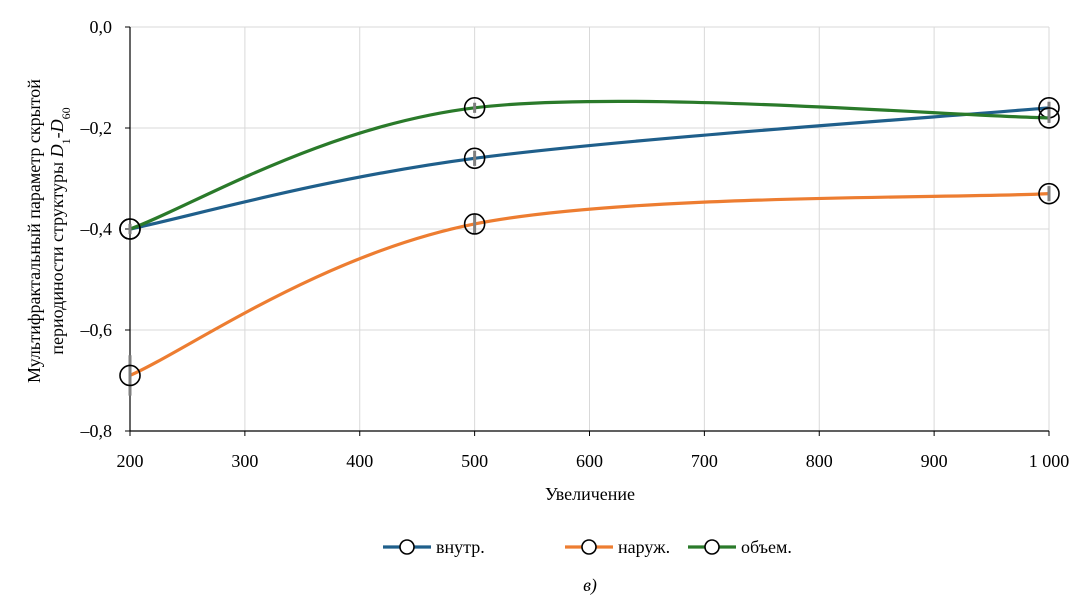 This screenshot has width=1078, height=604. Describe the element at coordinates (766, 547) in the screenshot. I see `legend-label: объем.` at that location.